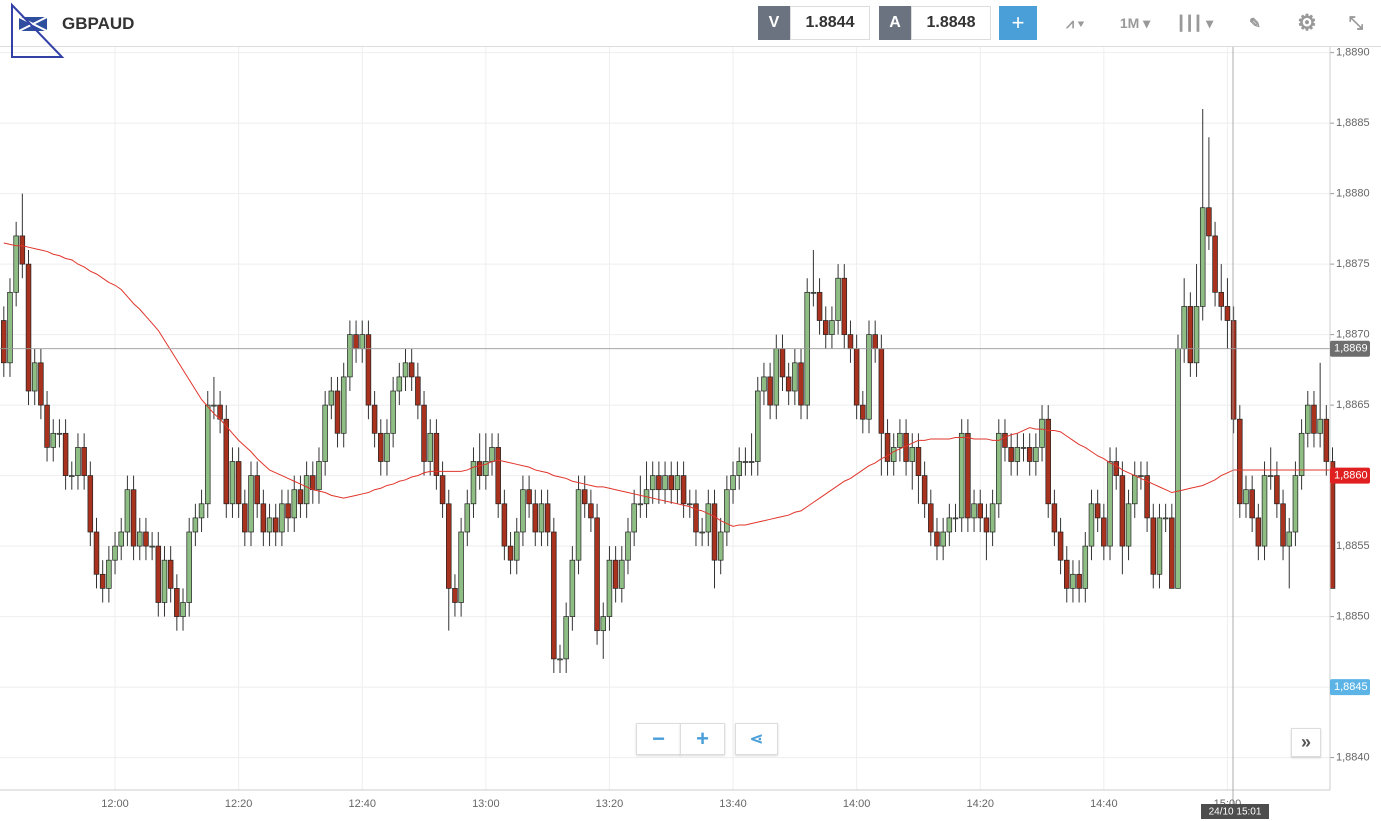  What do you see at coordinates (1307, 22) in the screenshot?
I see `settings-button: ⚙` at bounding box center [1307, 22].